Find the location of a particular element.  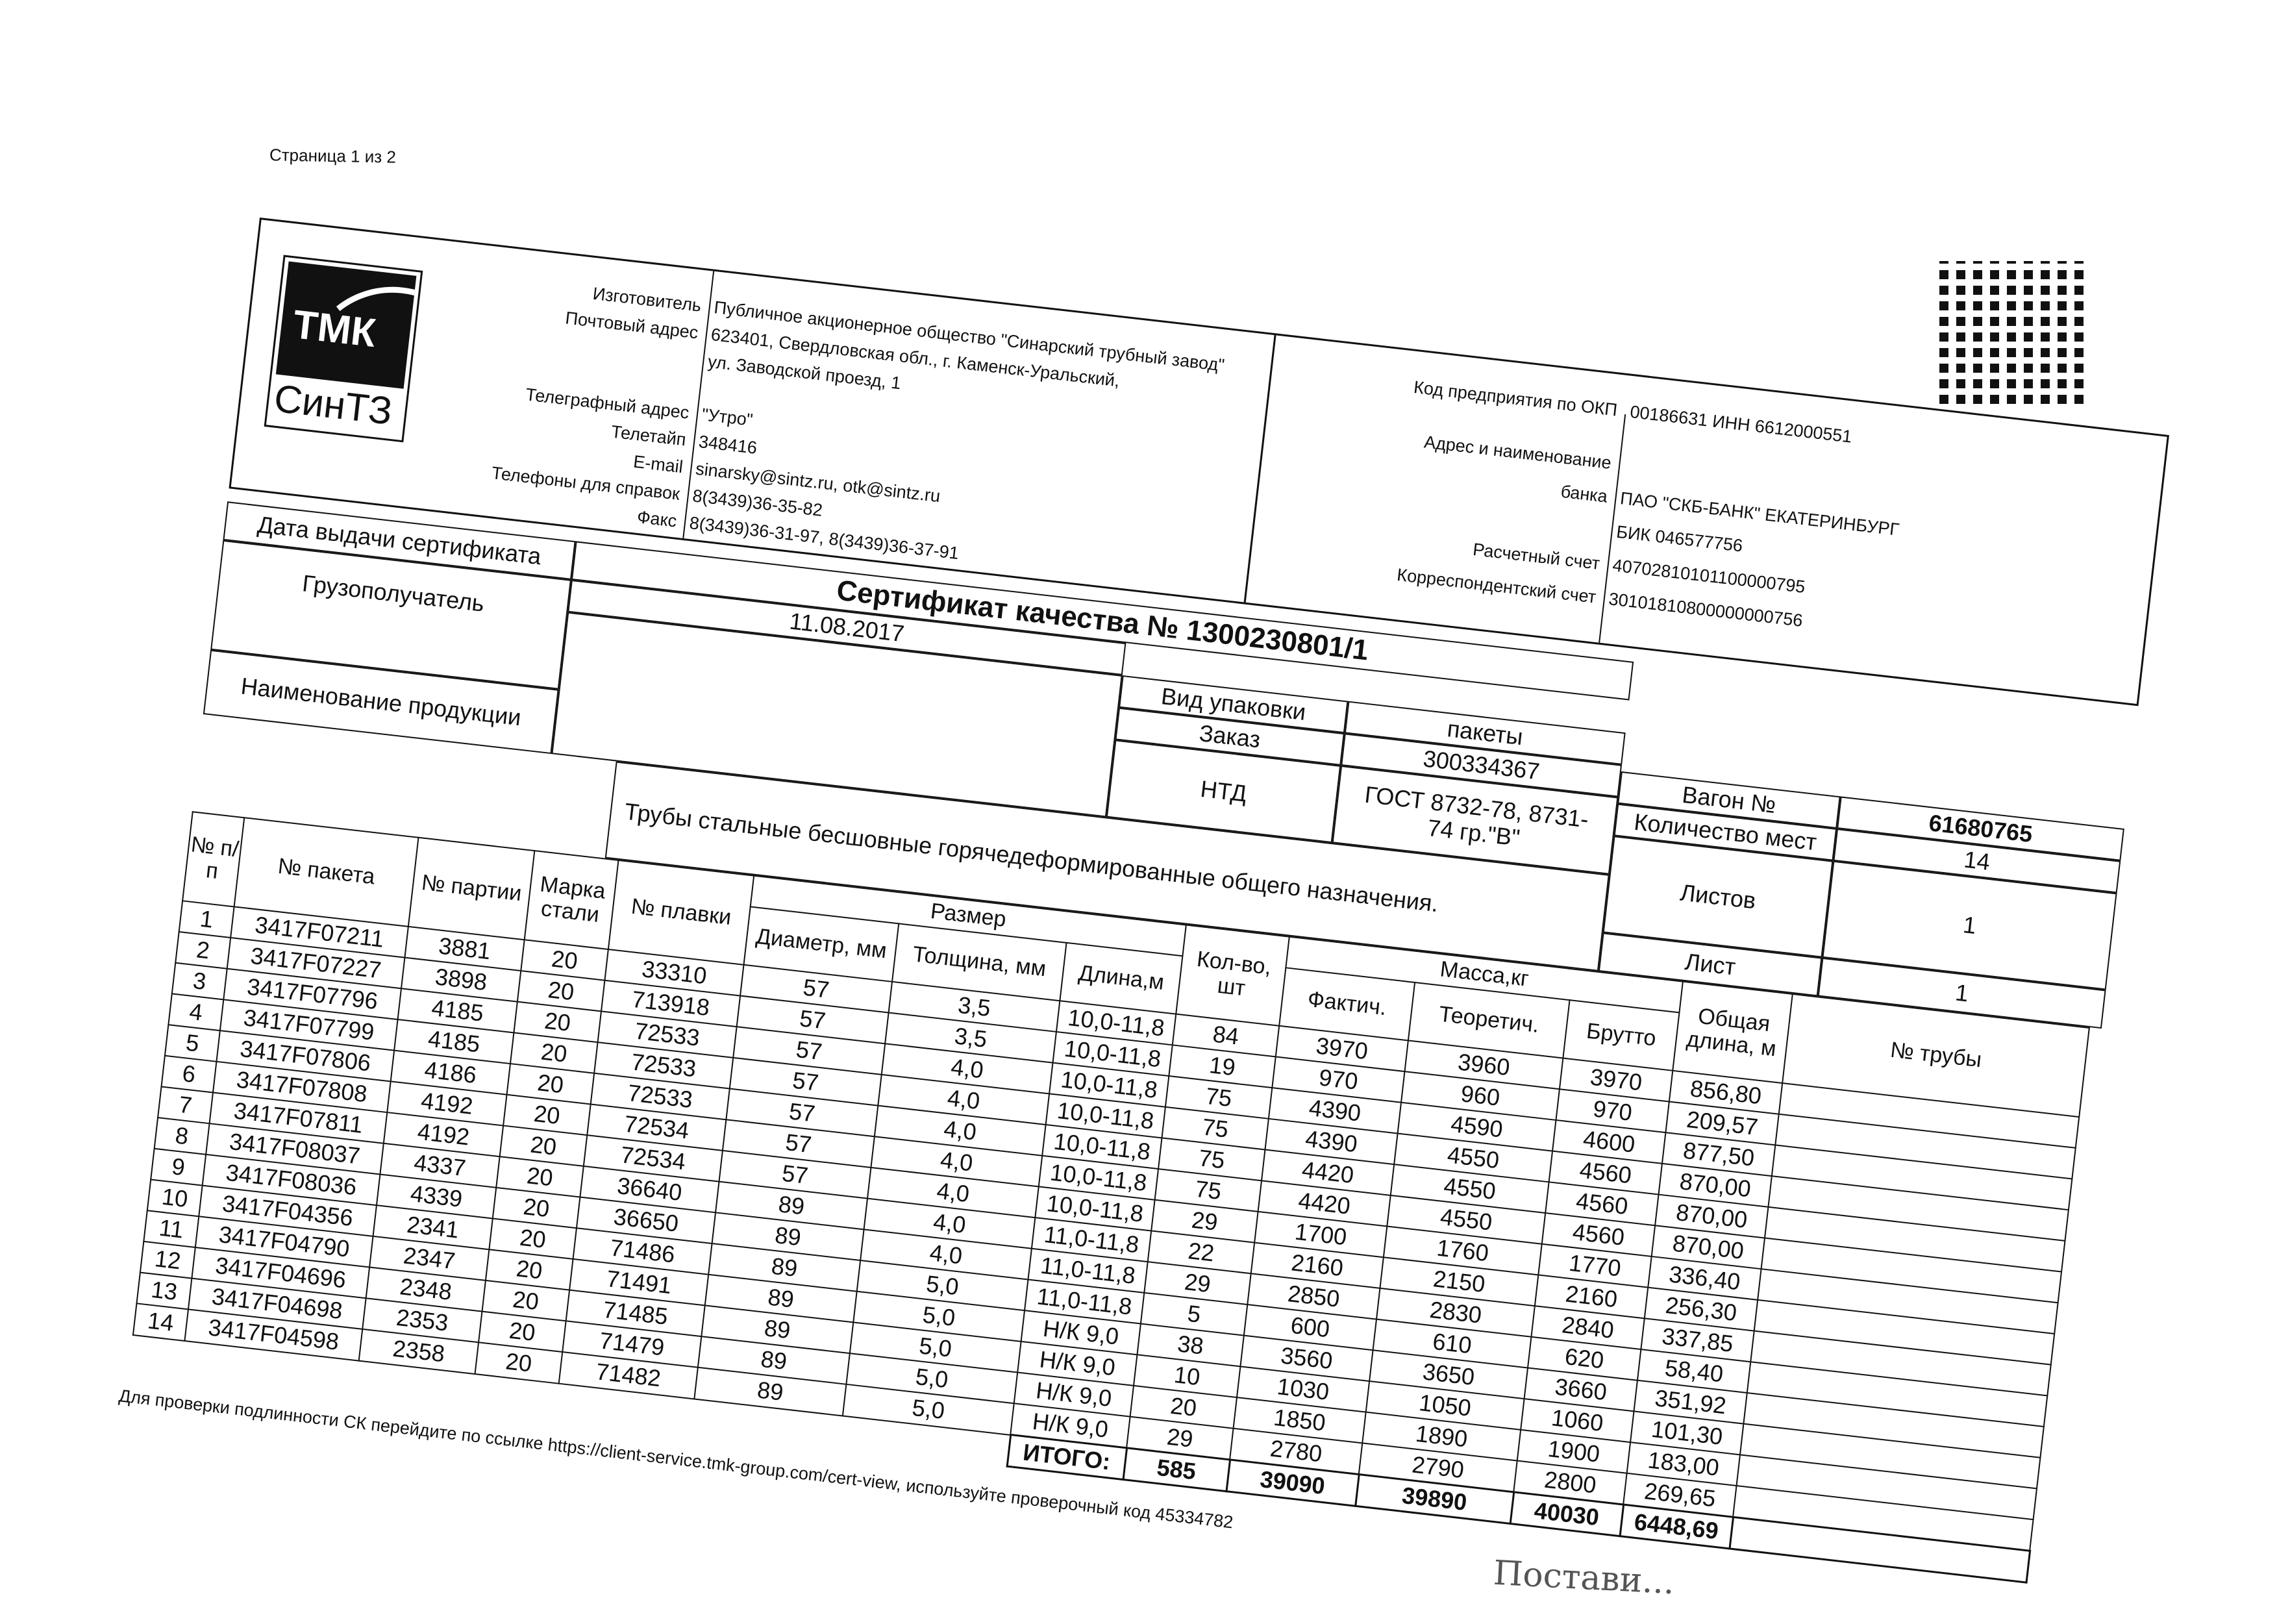

header-label: Код предприятия по ОКП is located at coordinates (1515, 398).